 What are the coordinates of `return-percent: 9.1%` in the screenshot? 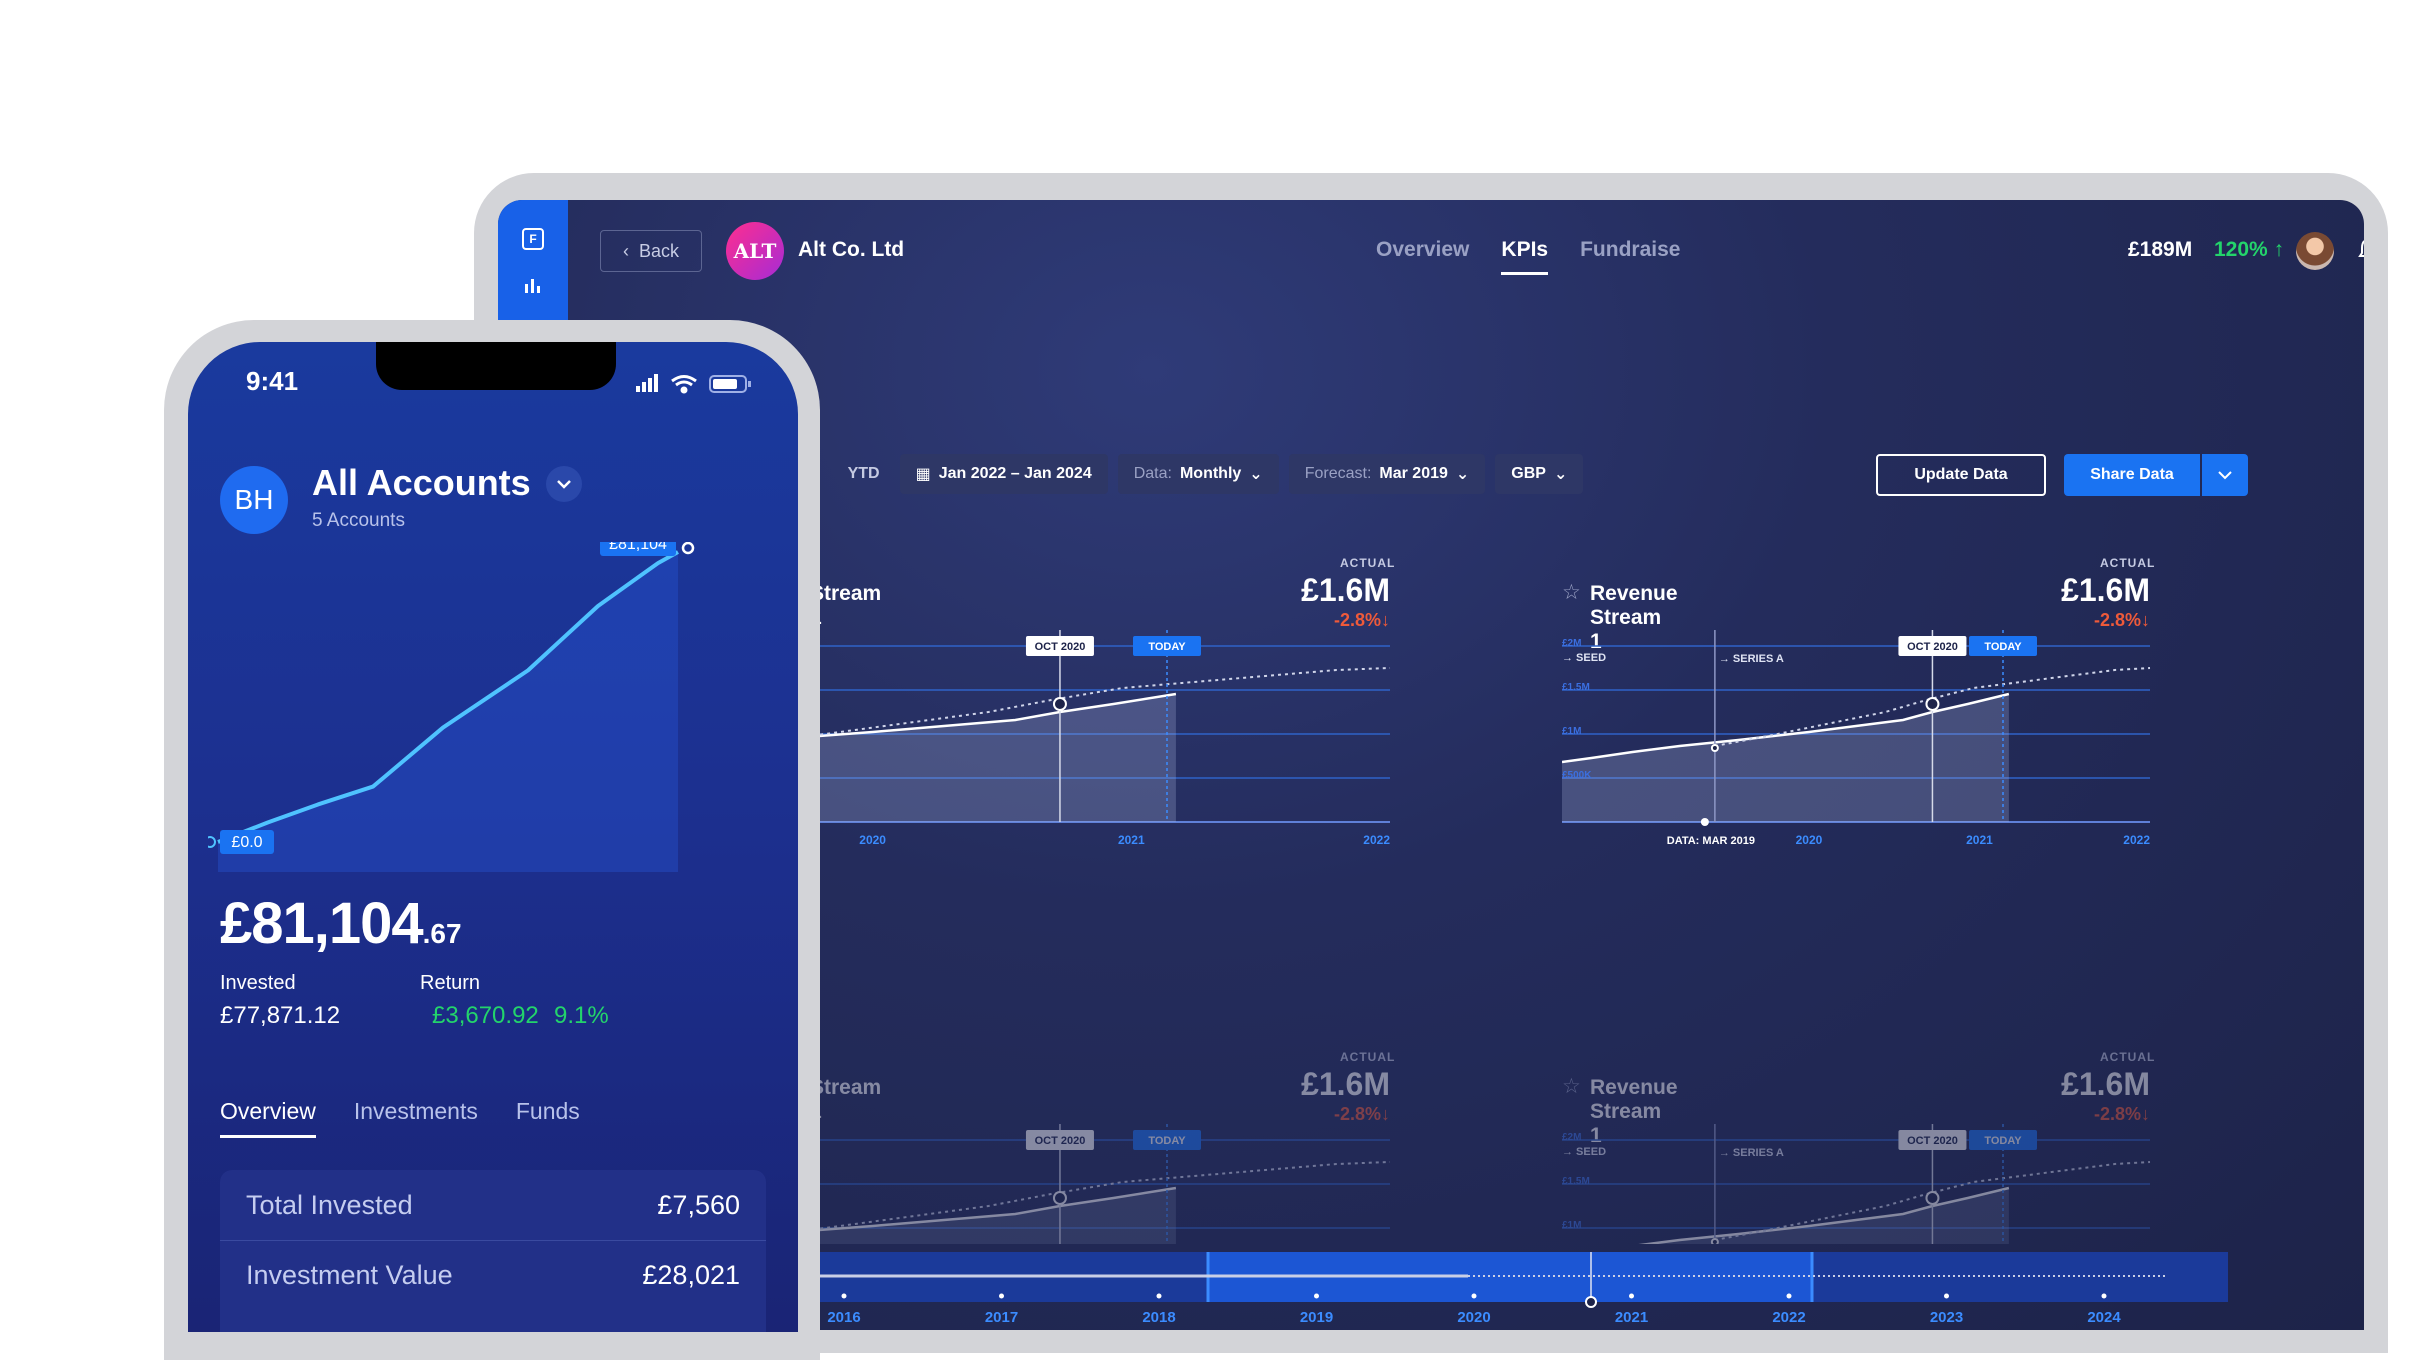 It's located at (581, 1015).